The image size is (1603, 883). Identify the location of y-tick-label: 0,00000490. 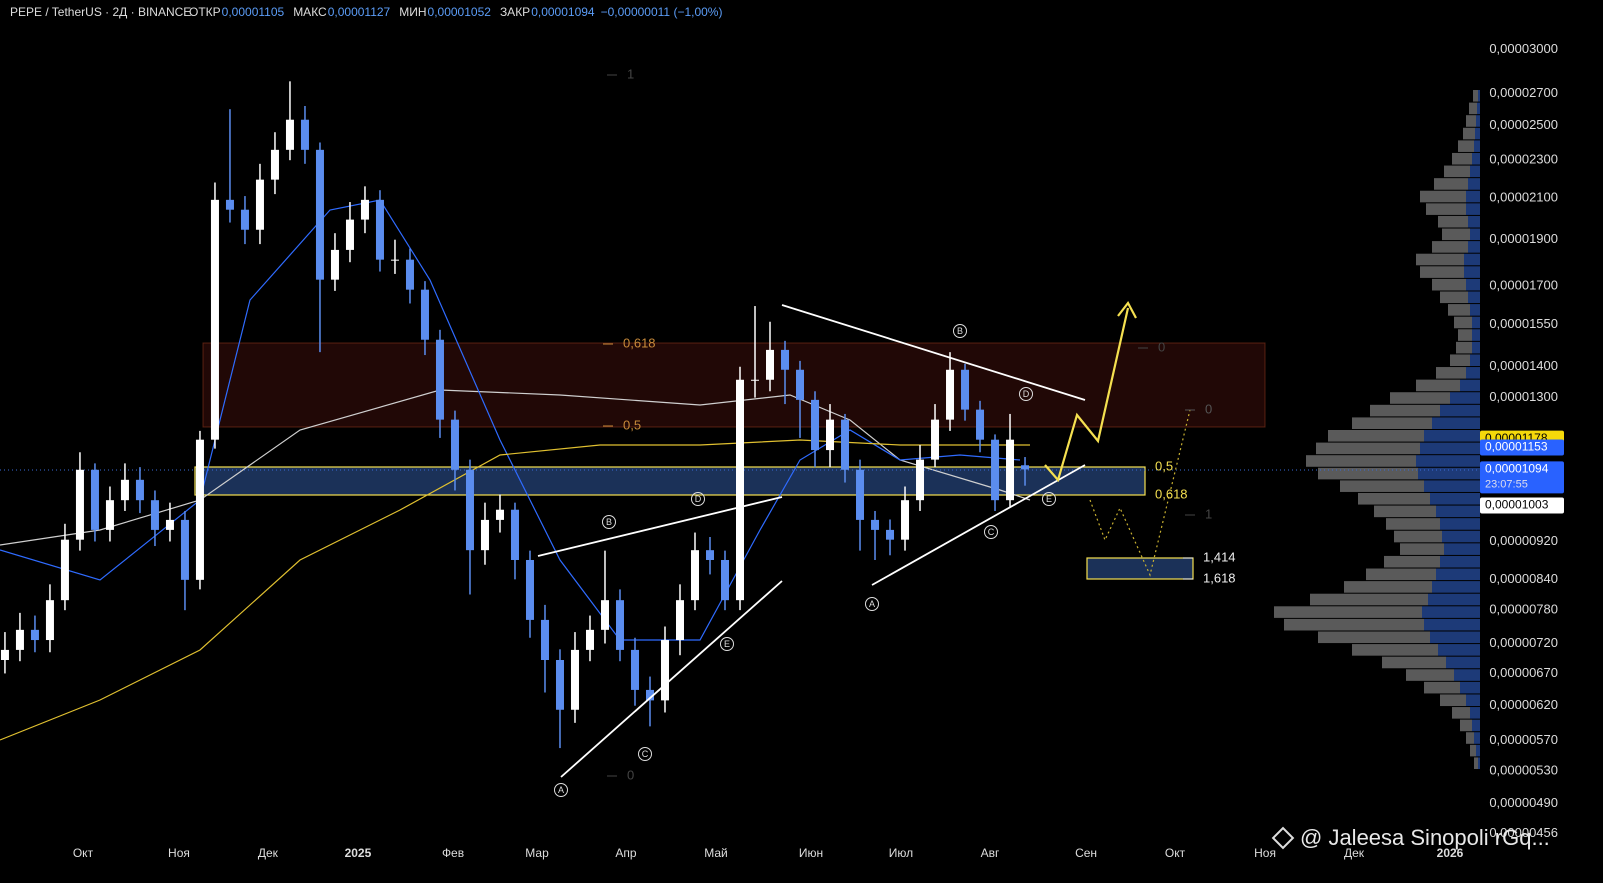
(1523, 802).